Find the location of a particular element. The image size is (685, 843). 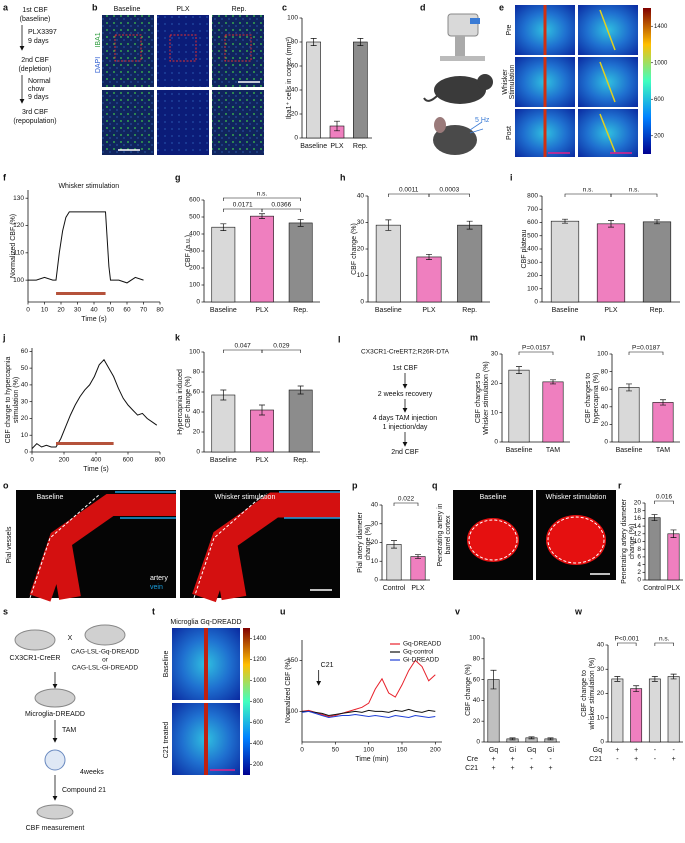

column-label: PLX is located at coordinates (183, 9).